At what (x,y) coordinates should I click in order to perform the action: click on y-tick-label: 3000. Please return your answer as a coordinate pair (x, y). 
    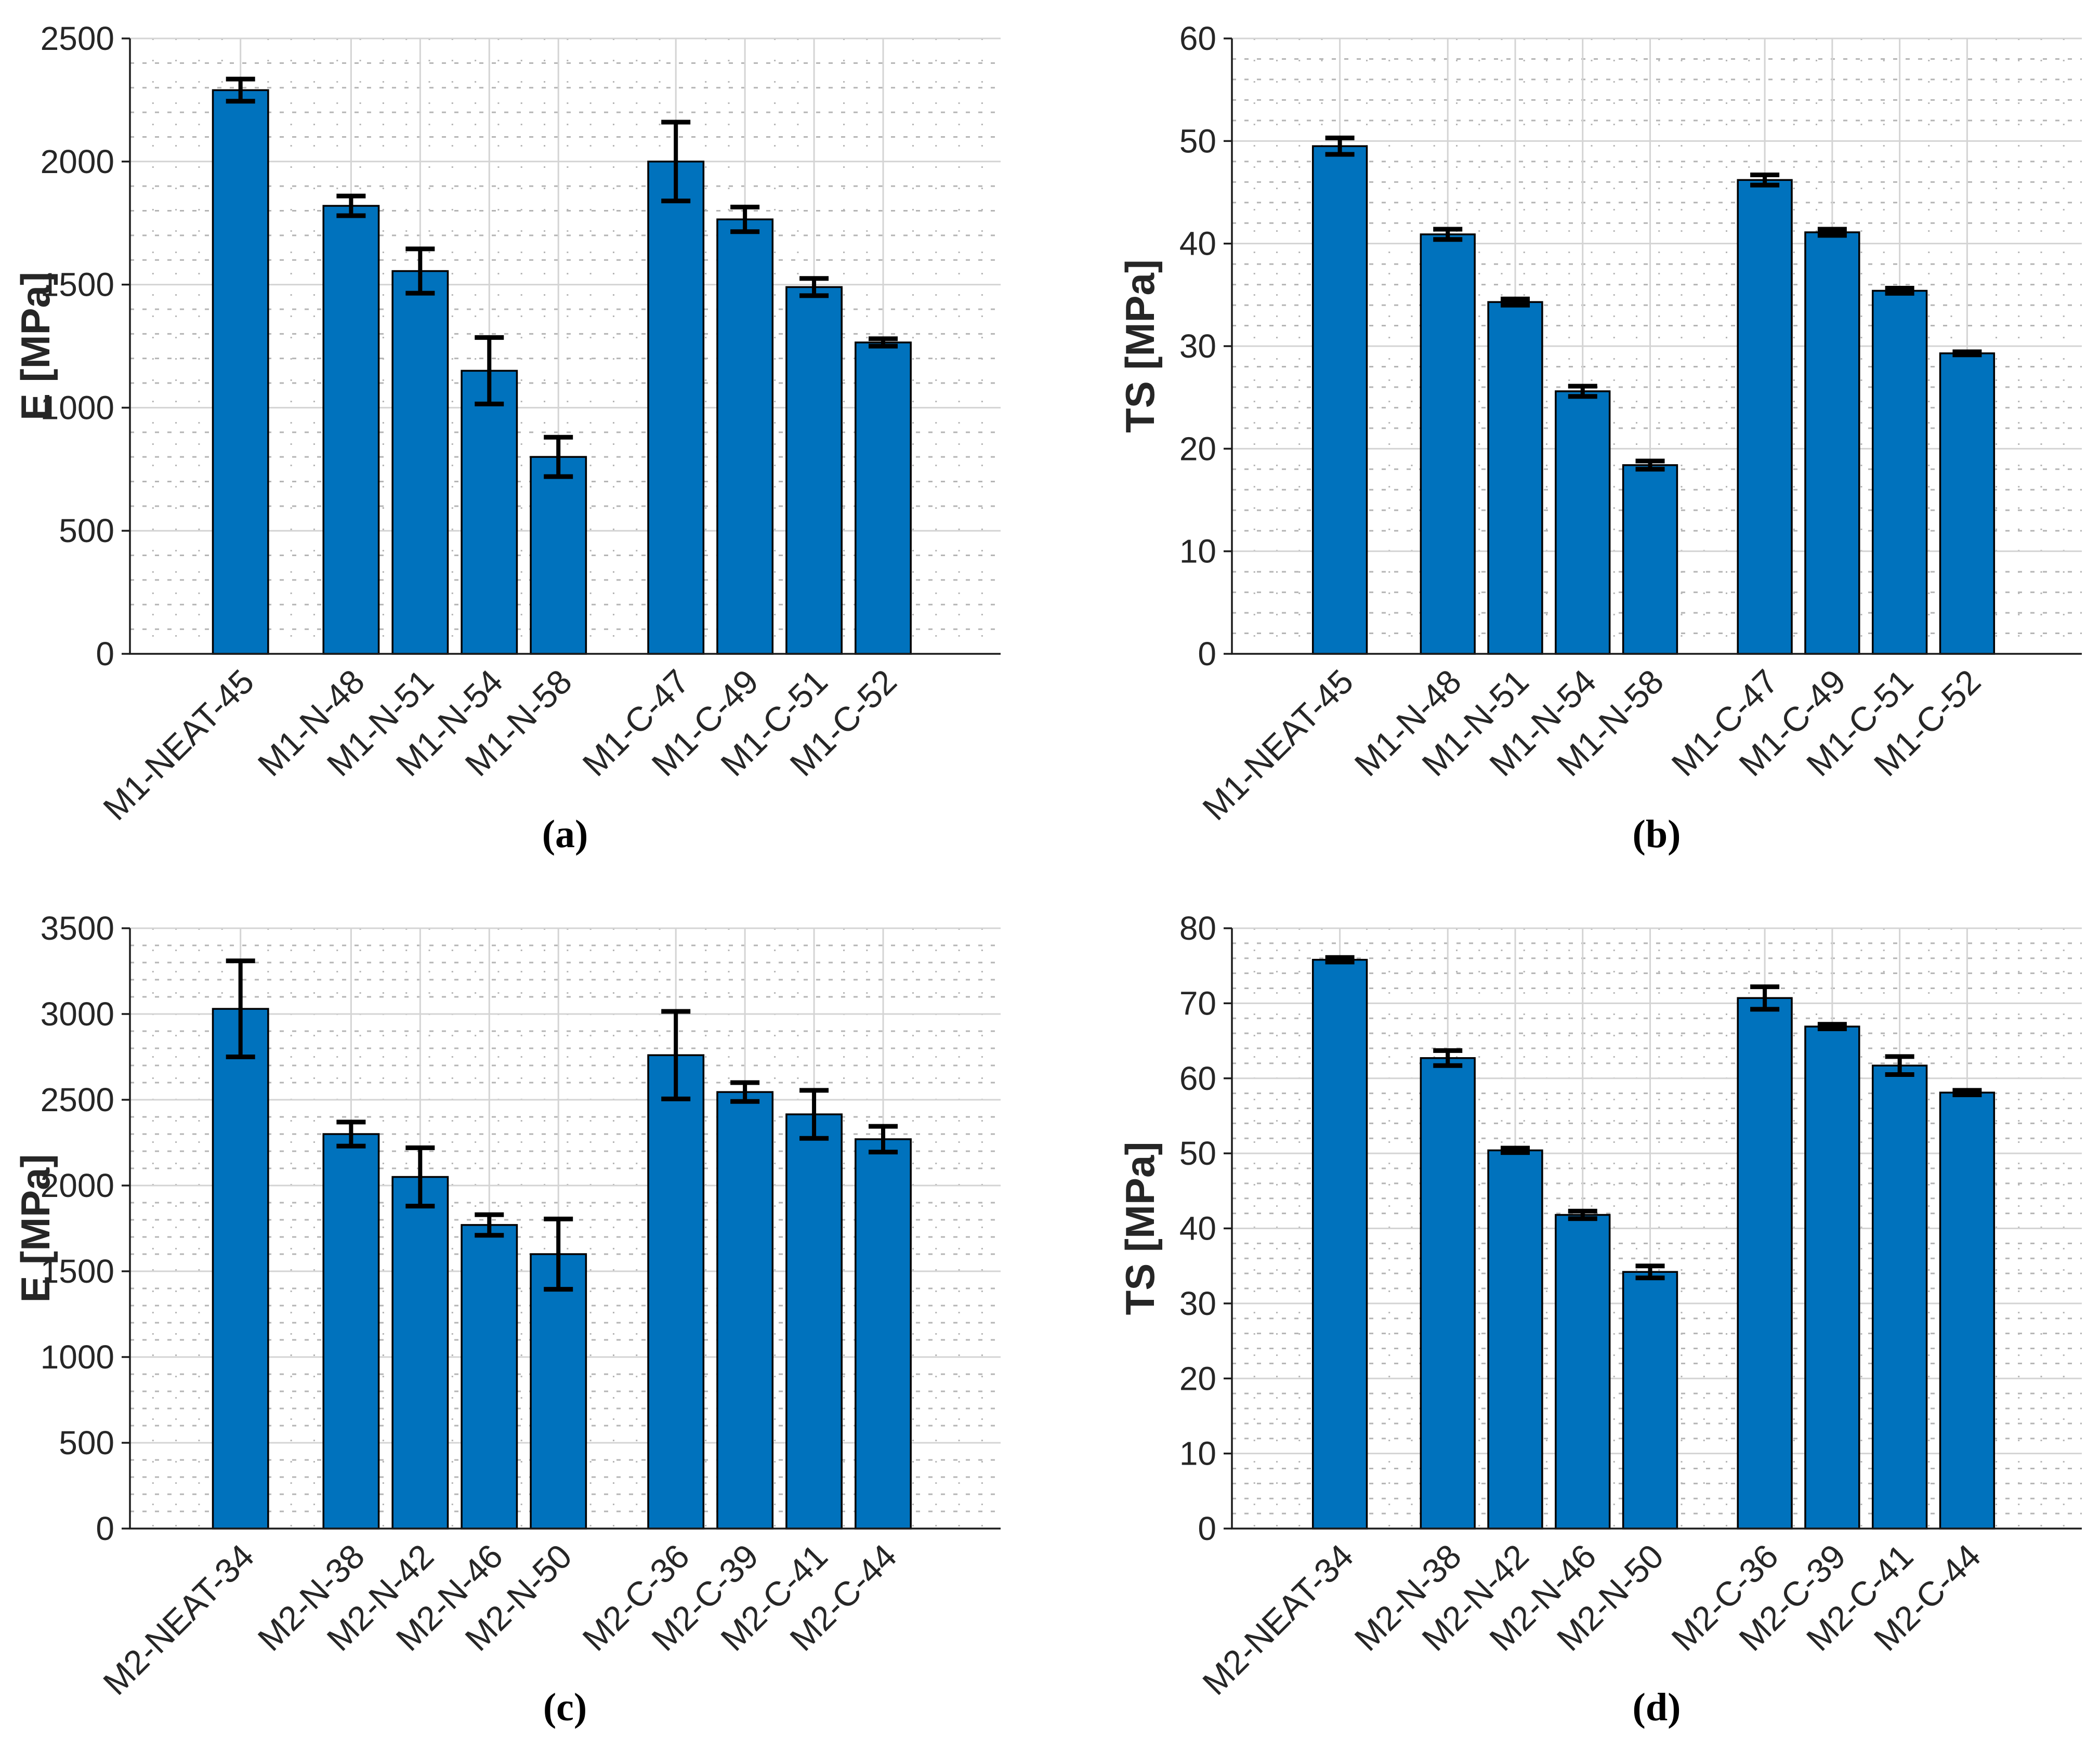
    Looking at the image, I should click on (77, 1014).